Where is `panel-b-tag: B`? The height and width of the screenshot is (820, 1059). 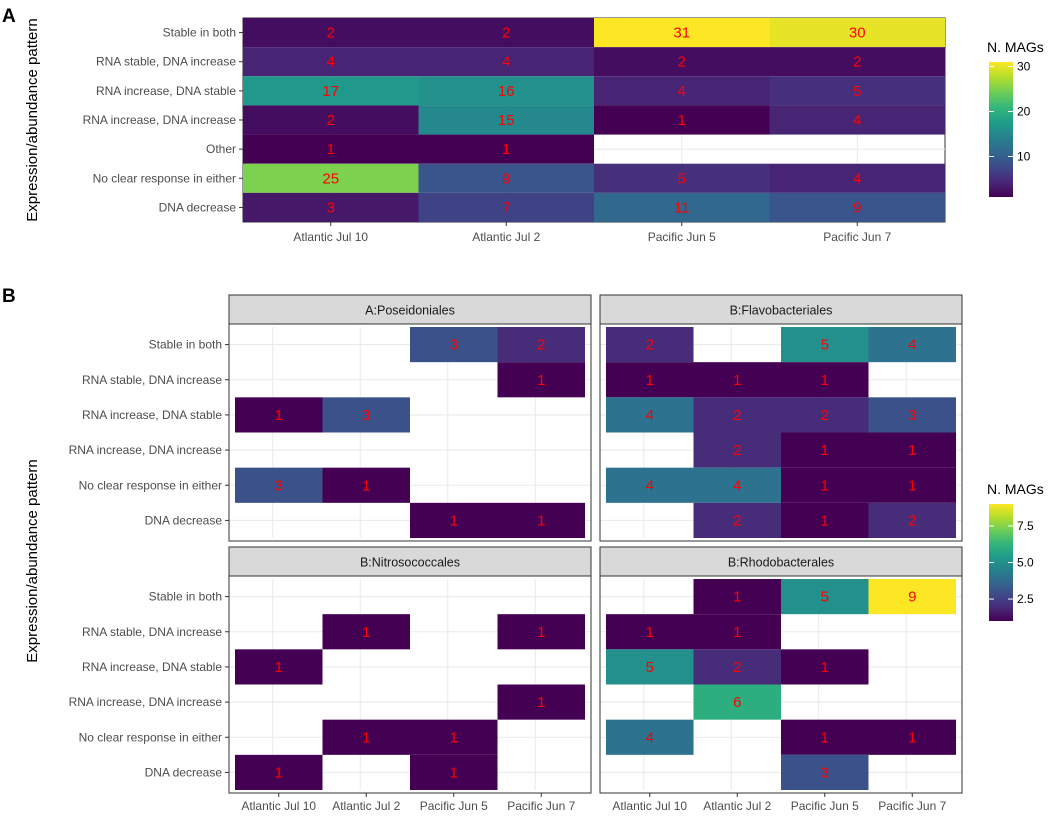 panel-b-tag: B is located at coordinates (9, 296).